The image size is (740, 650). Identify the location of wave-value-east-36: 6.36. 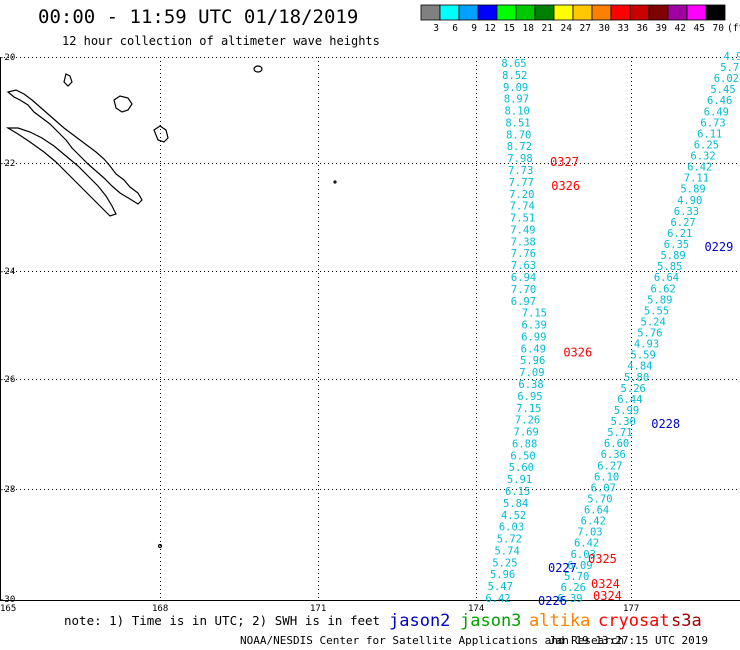
(613, 455).